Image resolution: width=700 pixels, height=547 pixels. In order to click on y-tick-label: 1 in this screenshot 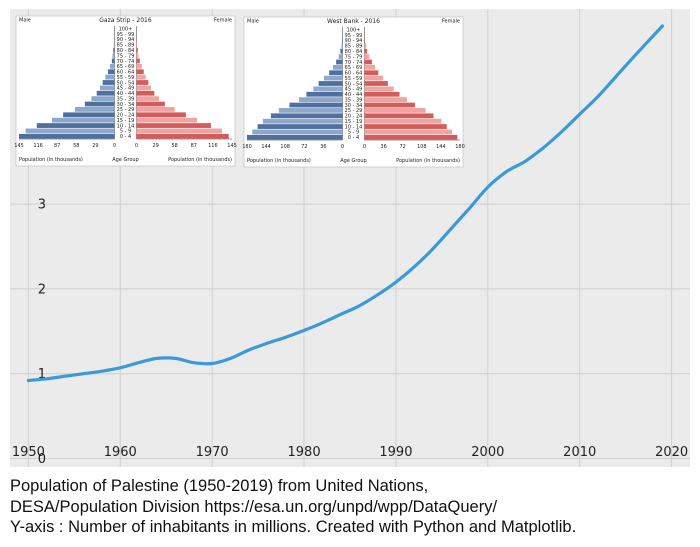, I will do `click(42, 374)`.